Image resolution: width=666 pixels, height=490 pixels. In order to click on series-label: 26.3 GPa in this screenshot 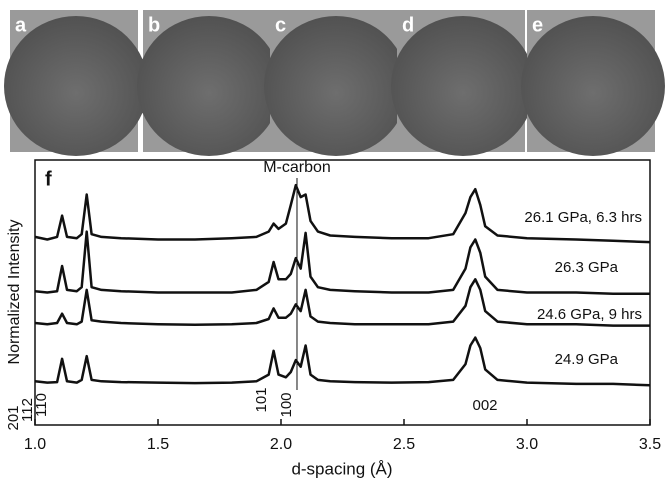, I will do `click(587, 267)`.